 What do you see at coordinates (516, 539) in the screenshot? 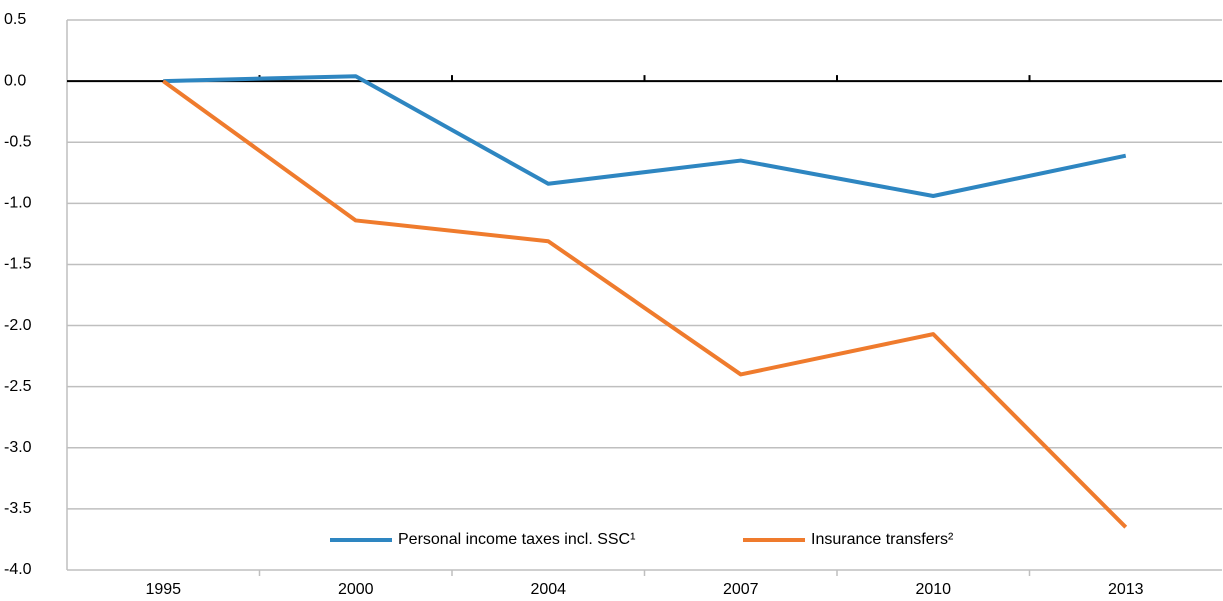
I see `legend-label: Personal income taxes incl. SSC¹` at bounding box center [516, 539].